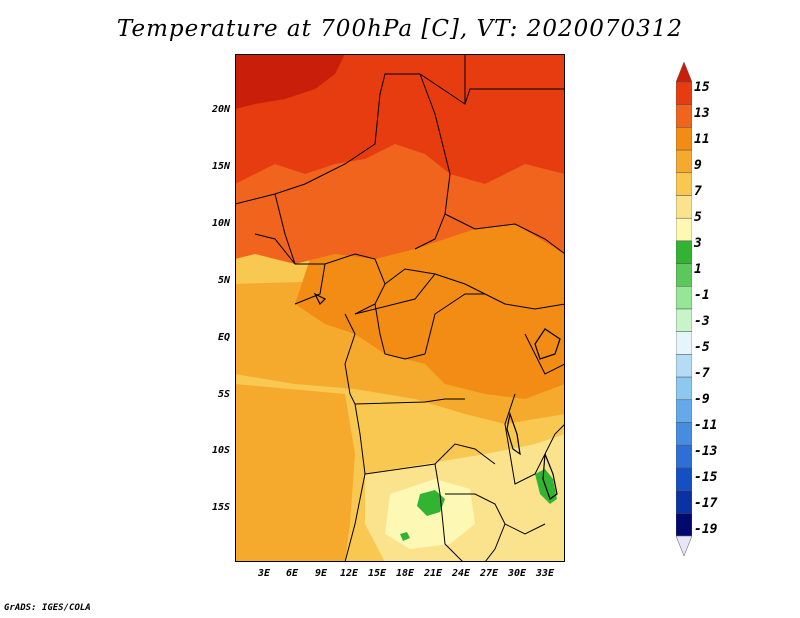 Image resolution: width=800 pixels, height=618 pixels. Describe the element at coordinates (321, 573) in the screenshot. I see `x-tick-label: 9E` at that location.